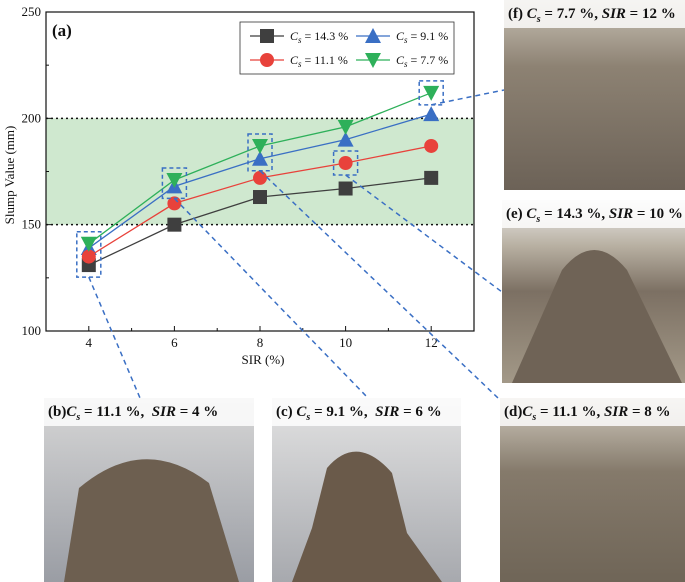 The image size is (685, 582). I want to click on legend-label: Cs = 11.1 %, so click(319, 61).